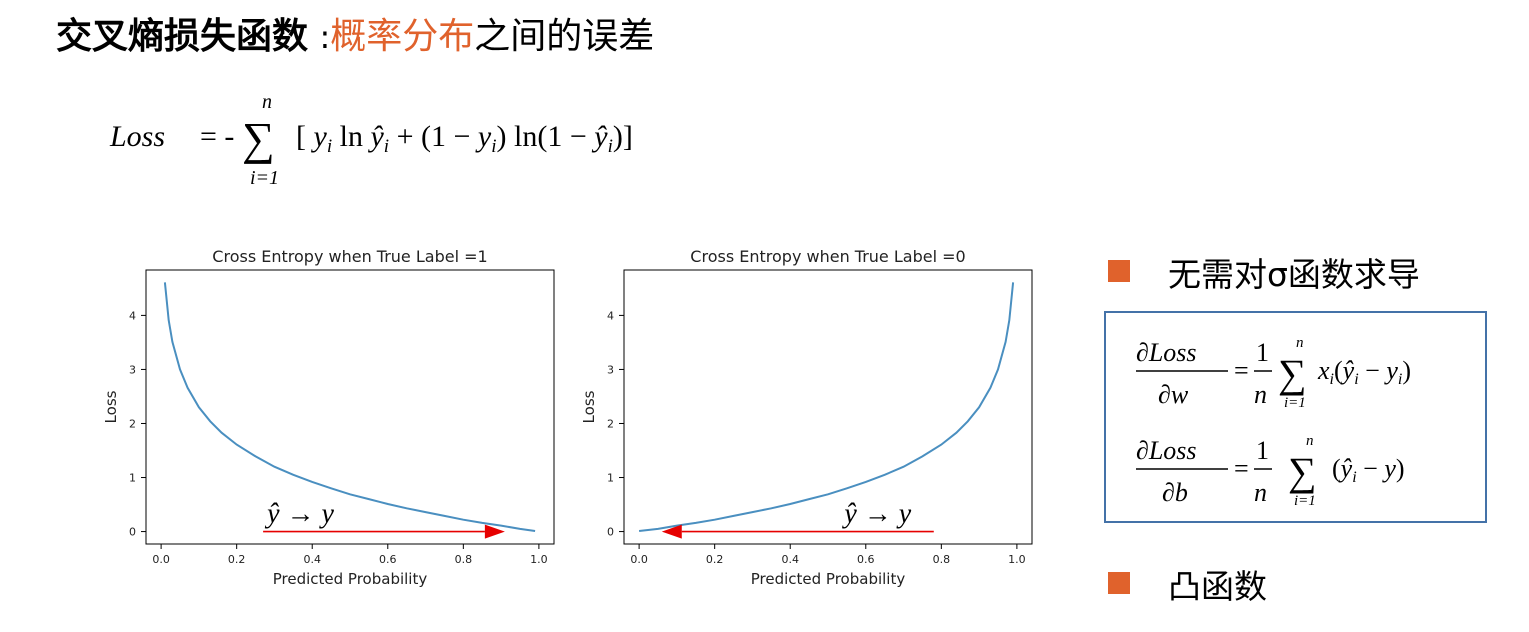  Describe the element at coordinates (1294, 274) in the screenshot. I see `bullet-text: 无需对σ函数求导` at that location.